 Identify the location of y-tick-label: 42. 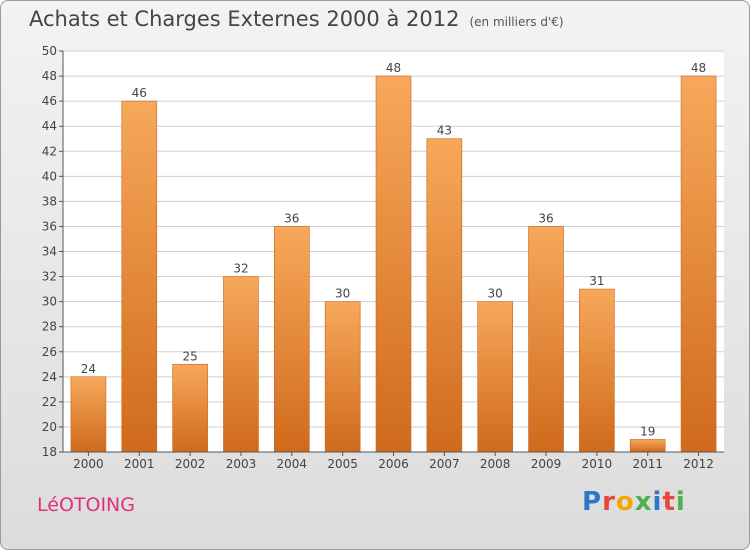
(49, 151).